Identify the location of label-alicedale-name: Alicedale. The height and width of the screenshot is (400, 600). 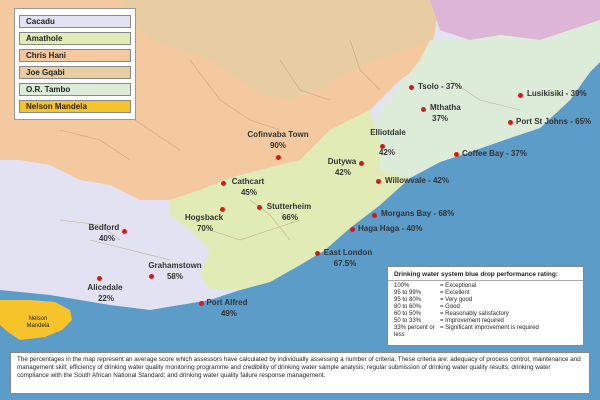
(105, 287).